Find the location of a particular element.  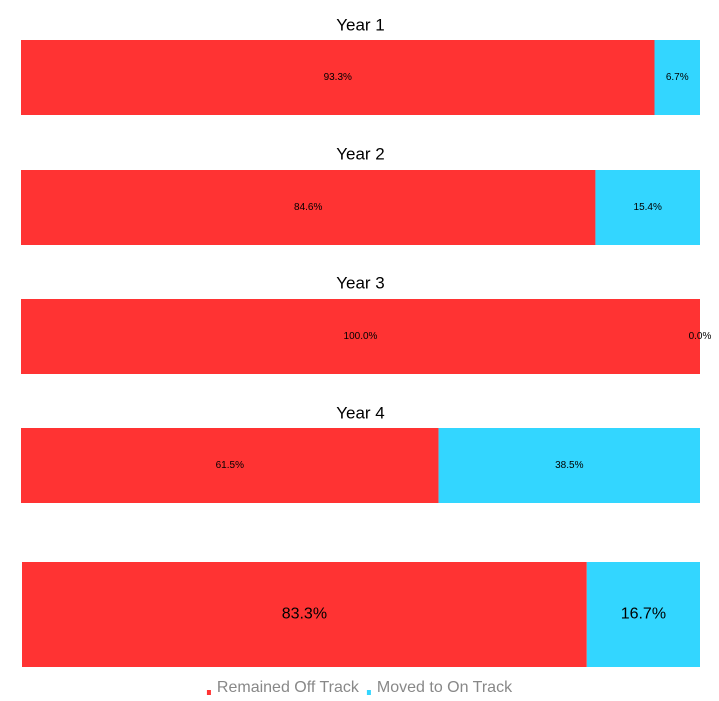

data-label: 6.7% is located at coordinates (677, 77).